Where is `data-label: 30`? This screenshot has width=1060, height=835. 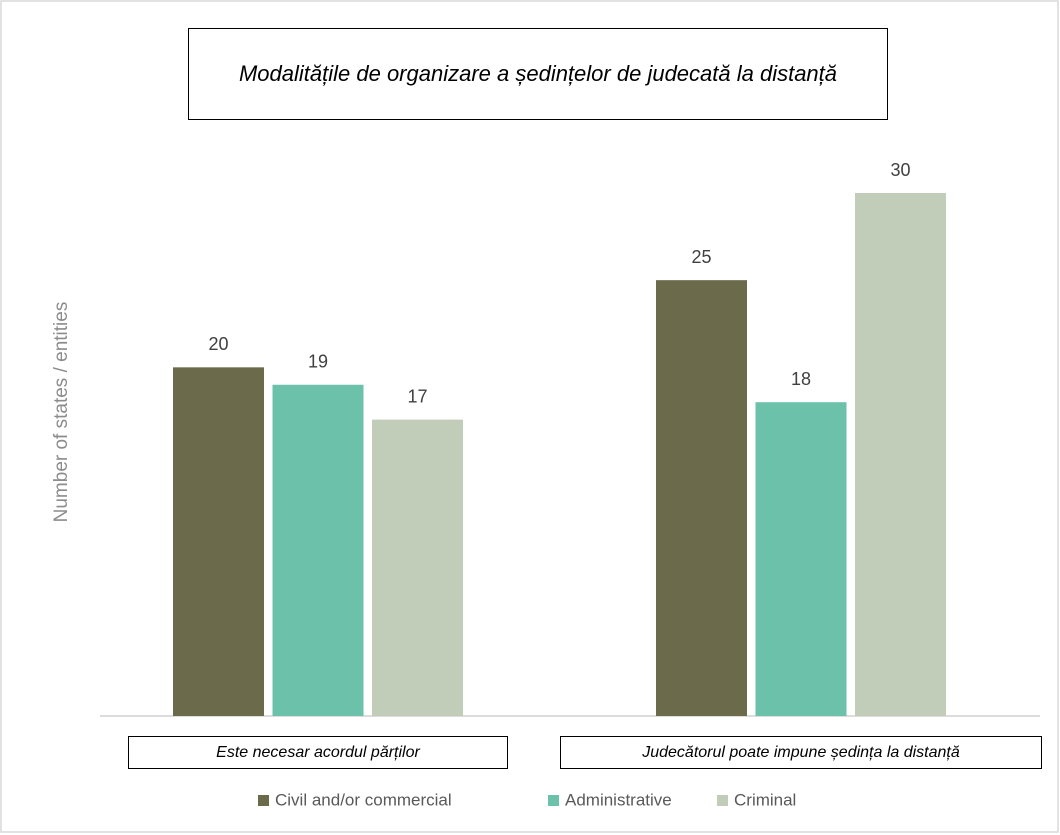 data-label: 30 is located at coordinates (900, 170).